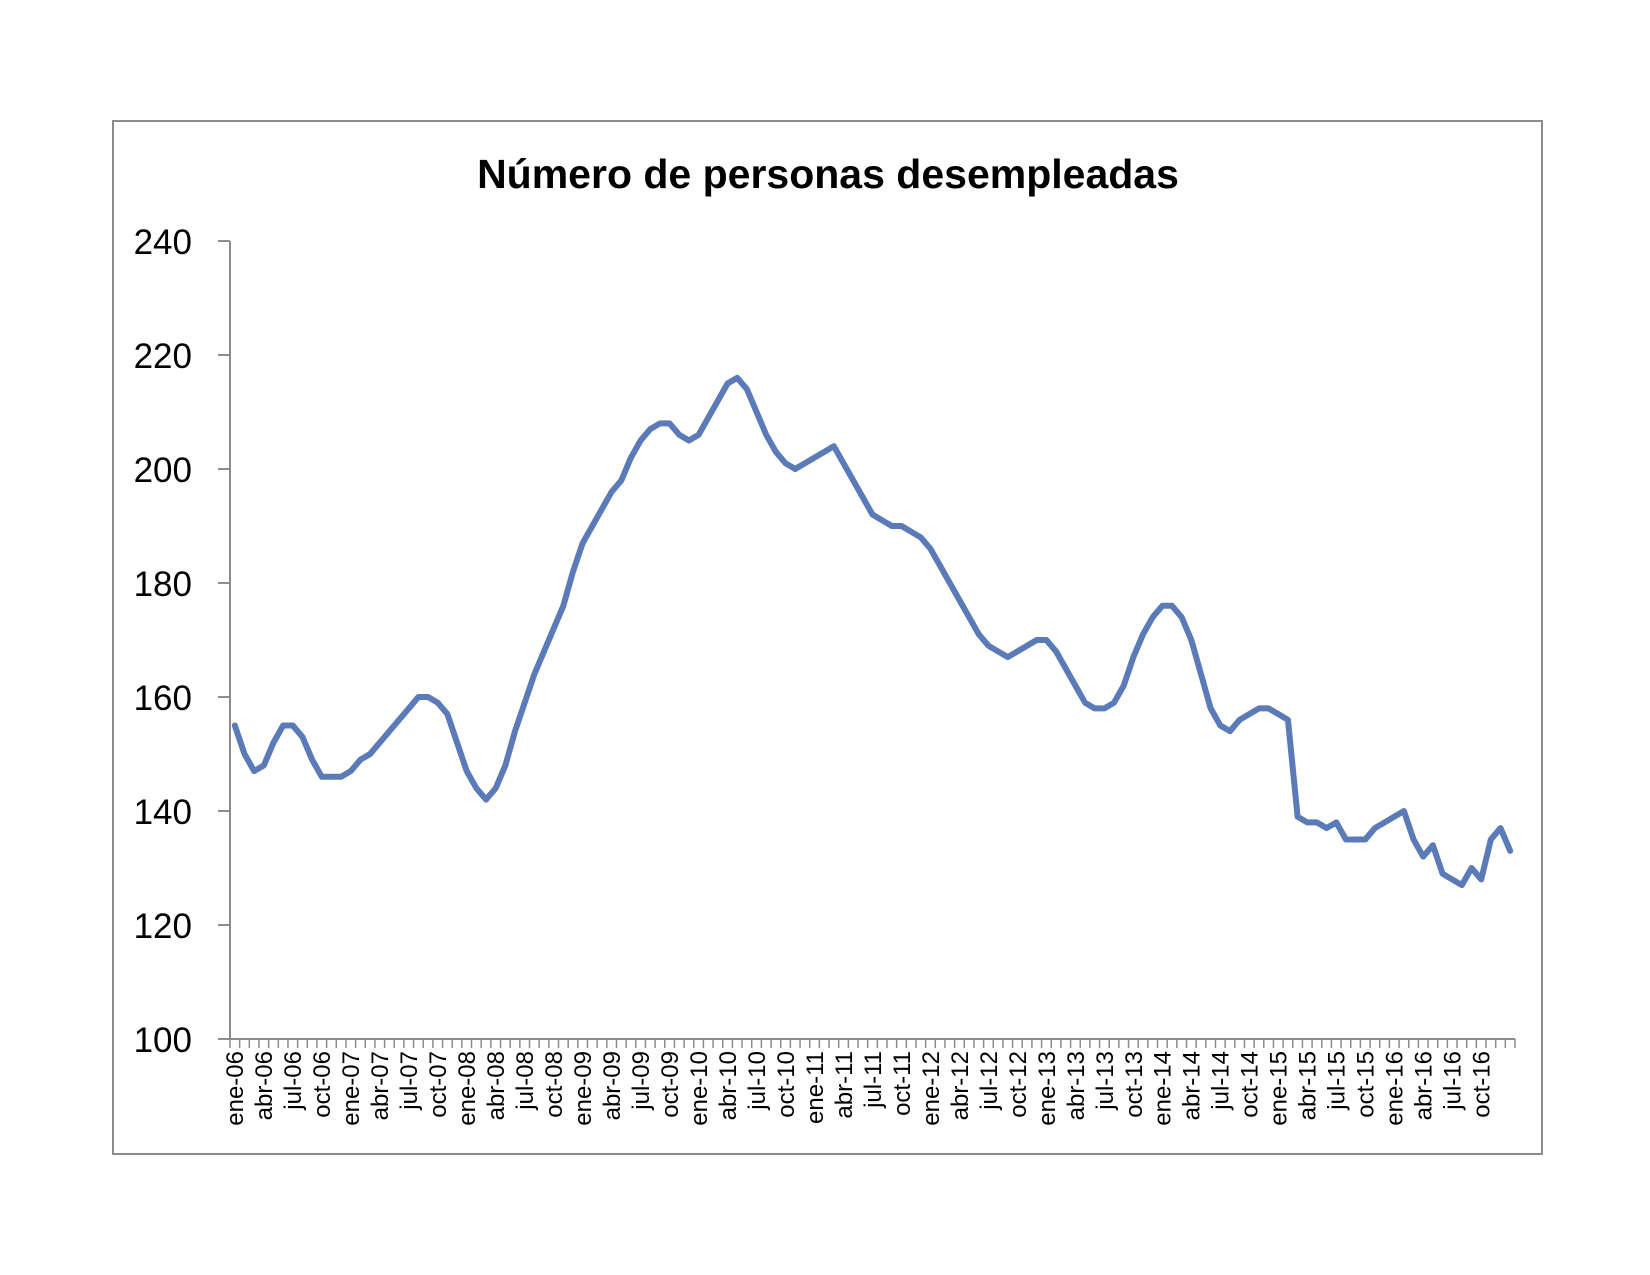 The width and height of the screenshot is (1650, 1275). Describe the element at coordinates (815, 1087) in the screenshot. I see `x-tick-label: ene-11` at that location.